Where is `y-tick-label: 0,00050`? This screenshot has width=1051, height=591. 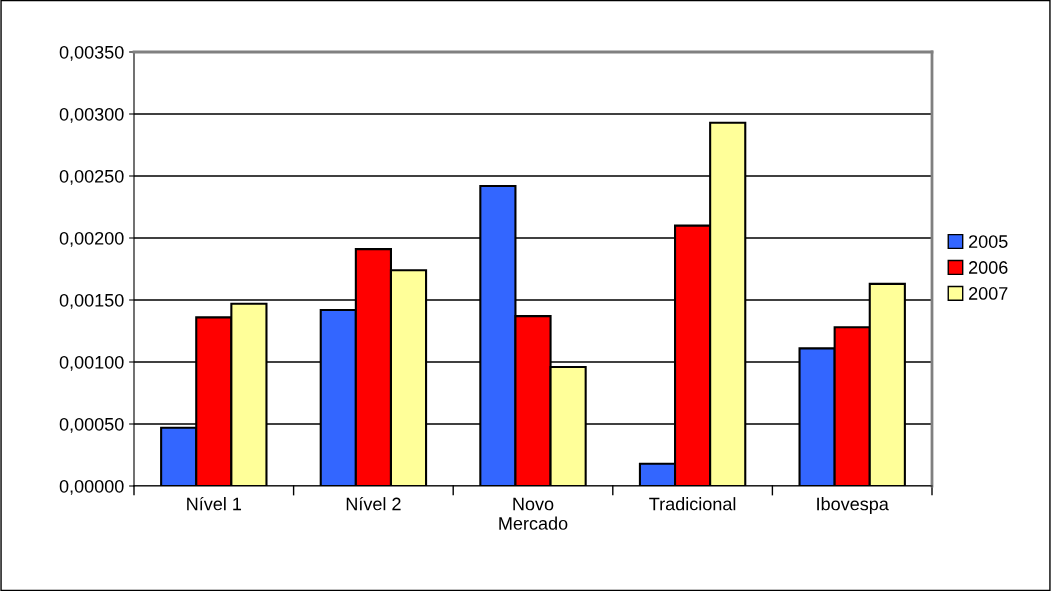 y-tick-label: 0,00050 is located at coordinates (91, 425).